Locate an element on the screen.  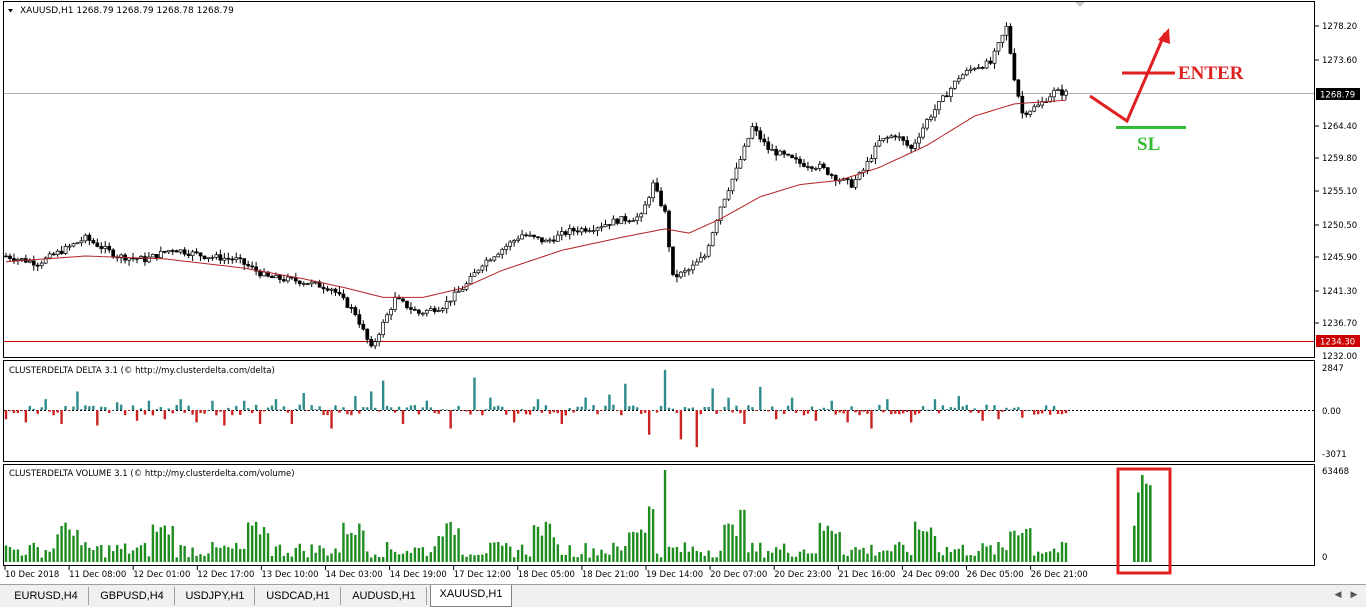
tab-xauusd-h1: XAUUSD,H1 is located at coordinates (471, 596).